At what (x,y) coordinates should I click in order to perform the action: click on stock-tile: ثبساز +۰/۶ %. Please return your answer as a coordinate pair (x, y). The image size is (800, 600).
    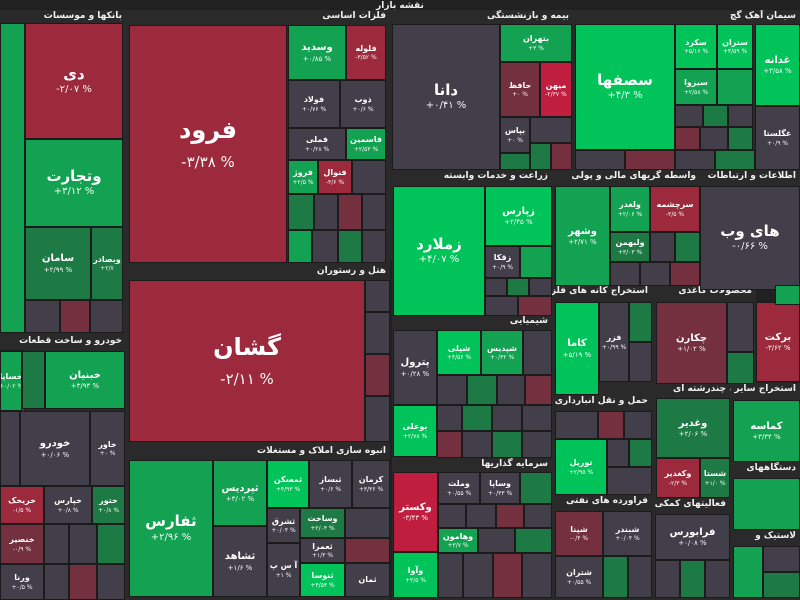
    Looking at the image, I should click on (330, 484).